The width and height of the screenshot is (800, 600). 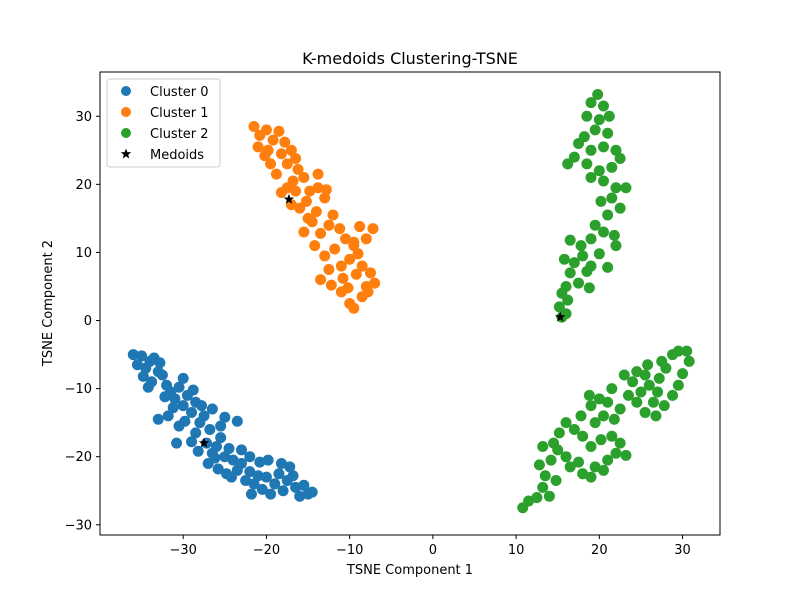 I want to click on y-axis-ticks: −30 −20 −10 0 10 20 30, so click(x=82, y=321).